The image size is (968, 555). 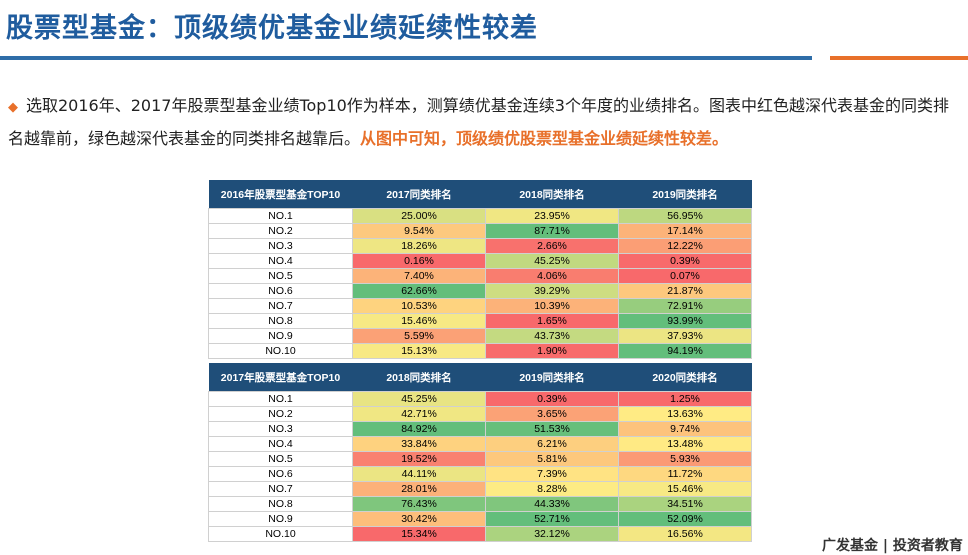 I want to click on rank-cell: 13.63%, so click(x=685, y=414).